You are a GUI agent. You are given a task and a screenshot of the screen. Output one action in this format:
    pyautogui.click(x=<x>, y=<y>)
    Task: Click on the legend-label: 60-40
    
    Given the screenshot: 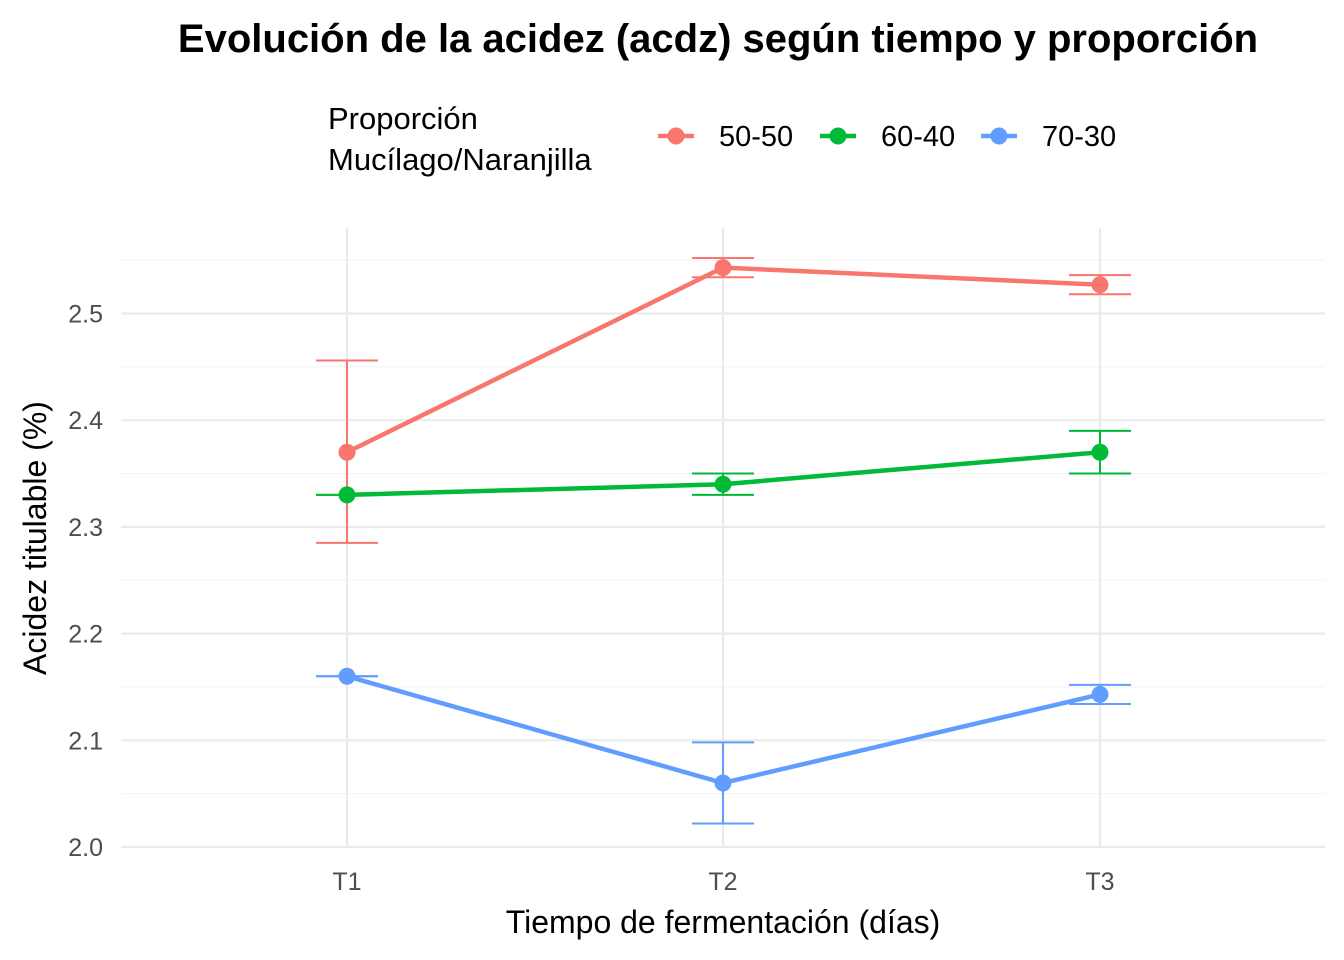 What is the action you would take?
    pyautogui.click(x=918, y=137)
    